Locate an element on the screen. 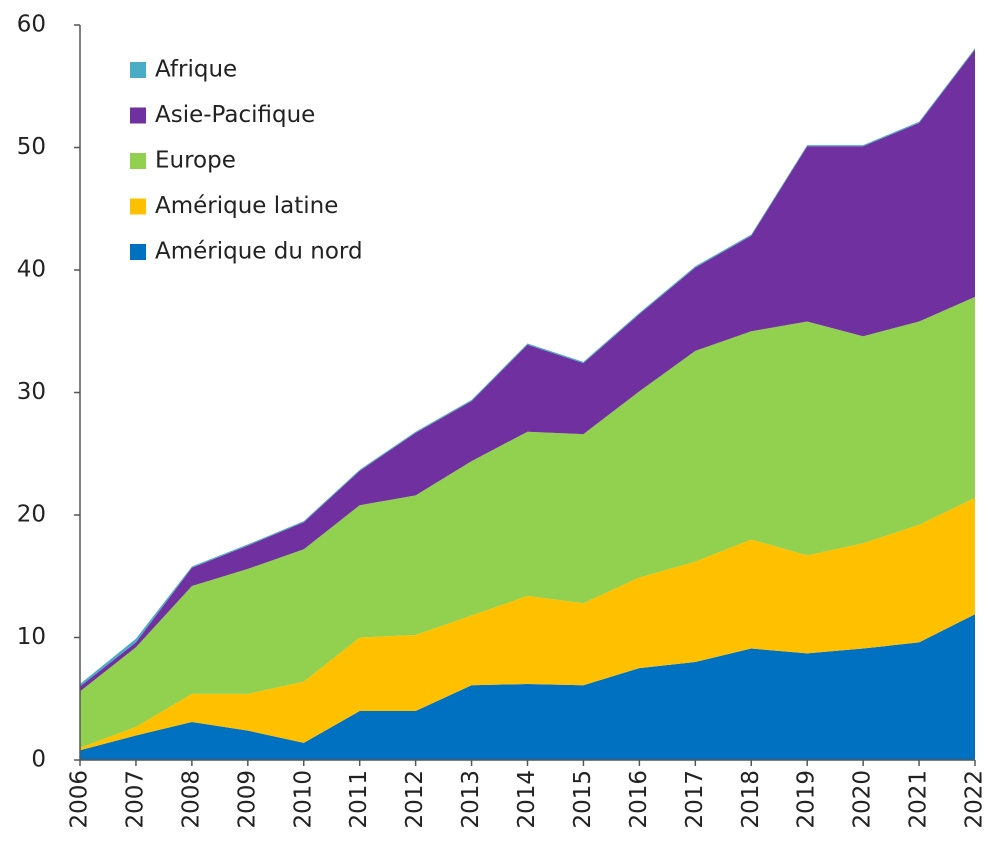  y-tick-label: 50 is located at coordinates (31, 147).